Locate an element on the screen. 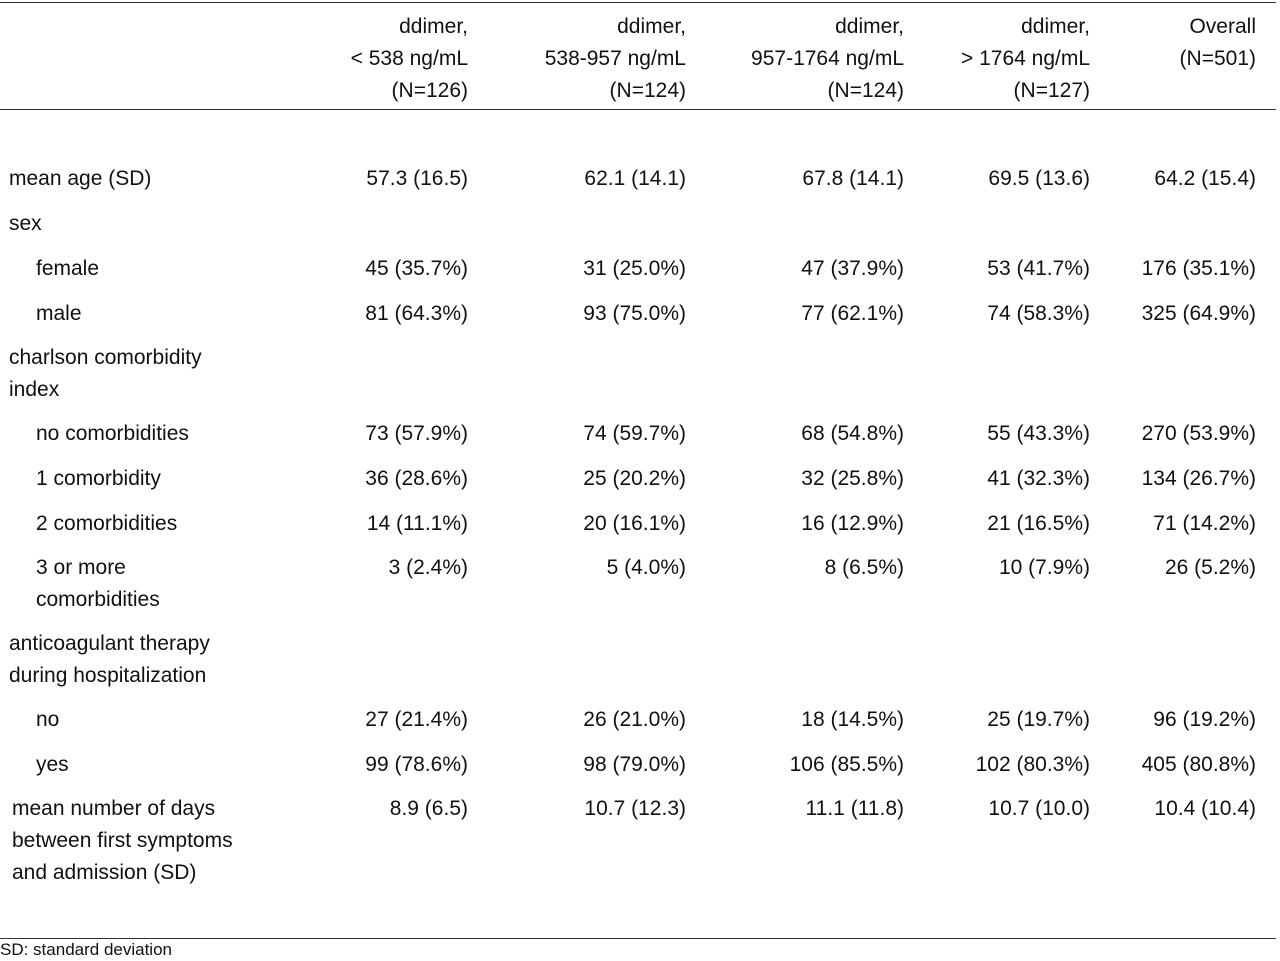 The image size is (1280, 961). table-cell: 325 (64.9%) is located at coordinates (1198, 313).